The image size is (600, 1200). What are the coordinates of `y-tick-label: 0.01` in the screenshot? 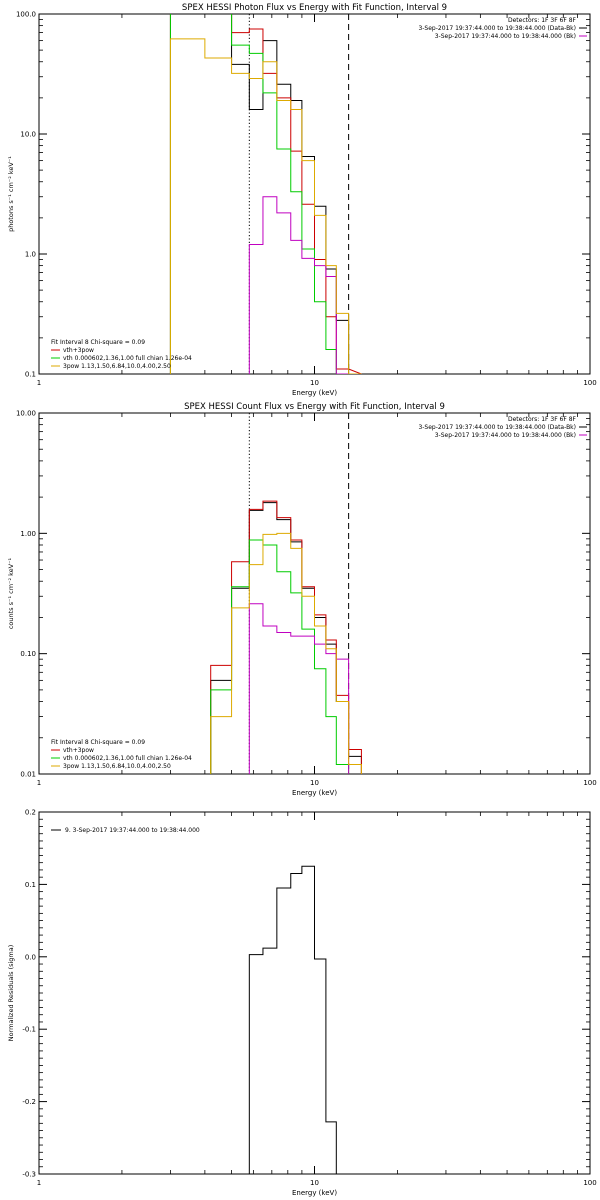 It's located at (28, 775).